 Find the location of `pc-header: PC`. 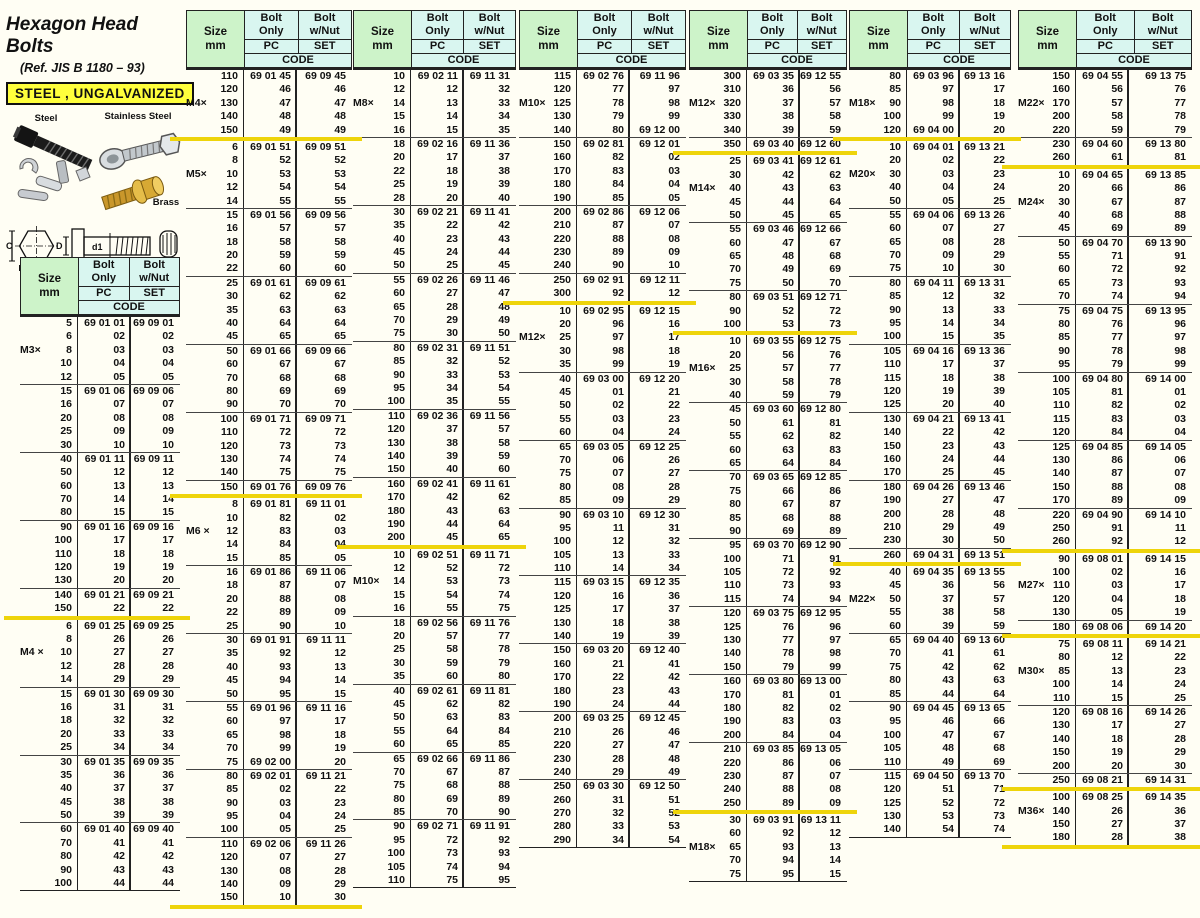

pc-header: PC is located at coordinates (605, 46).